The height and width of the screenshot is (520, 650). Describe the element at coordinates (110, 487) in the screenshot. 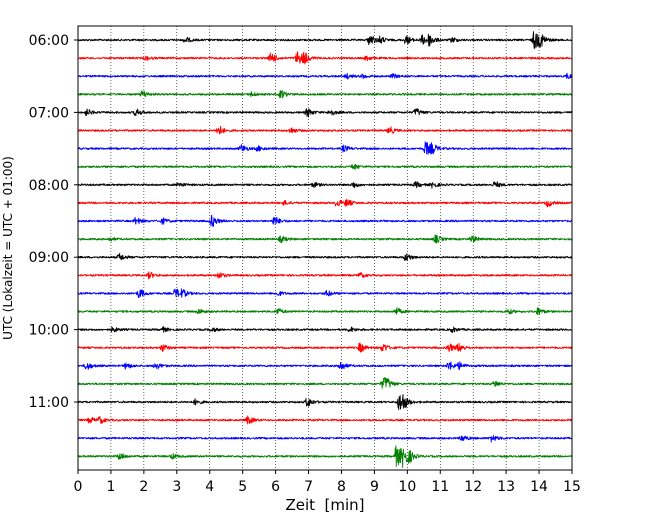

I see `x-tick-label: 1` at that location.